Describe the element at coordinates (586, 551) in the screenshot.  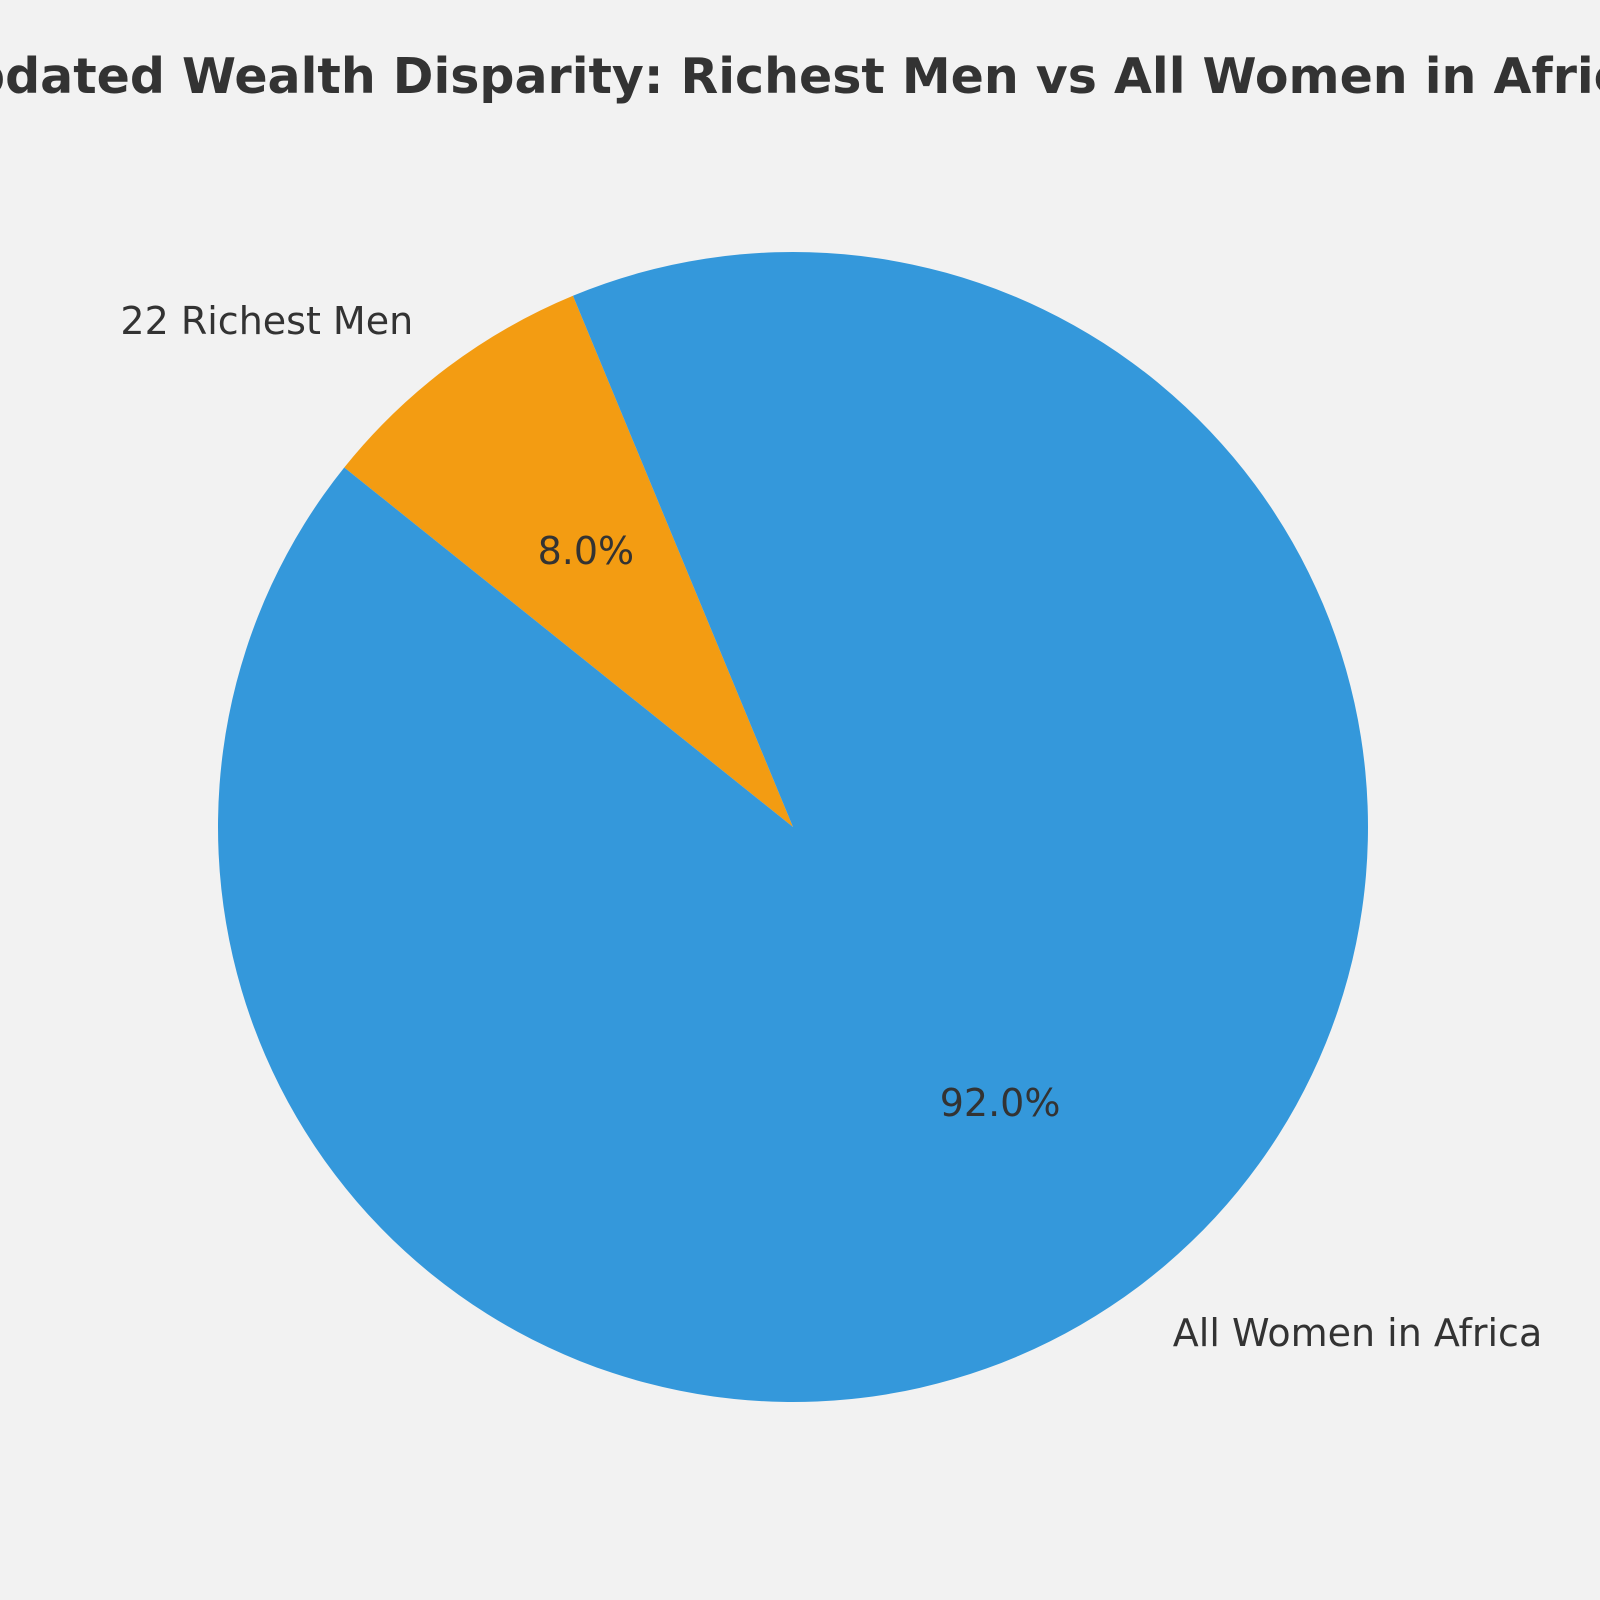
I see `pie-pct-label-0: 8.0%` at that location.